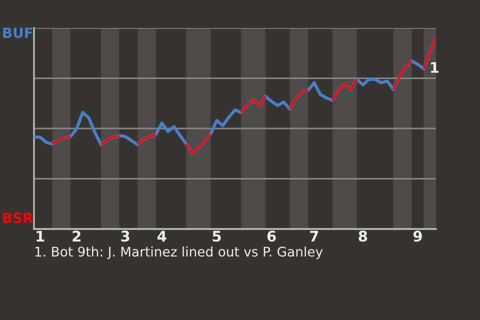 This screenshot has height=320, width=480. Describe the element at coordinates (161, 236) in the screenshot. I see `x-tick-label: 4` at that location.